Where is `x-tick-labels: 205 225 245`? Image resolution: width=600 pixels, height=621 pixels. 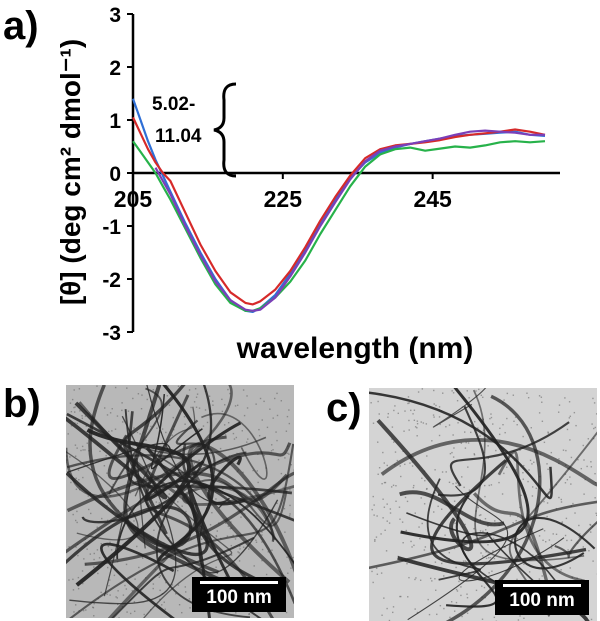
x-tick-labels: 205 225 245 is located at coordinates (283, 192).